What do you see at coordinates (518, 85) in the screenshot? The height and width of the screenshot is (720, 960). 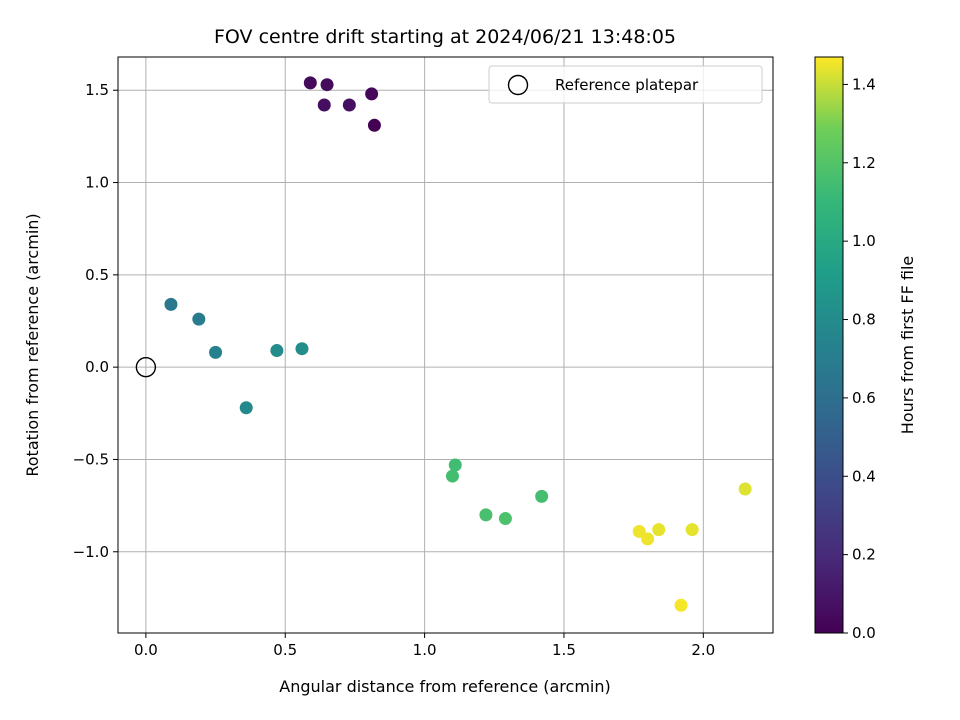 I see `legend-reference-marker` at bounding box center [518, 85].